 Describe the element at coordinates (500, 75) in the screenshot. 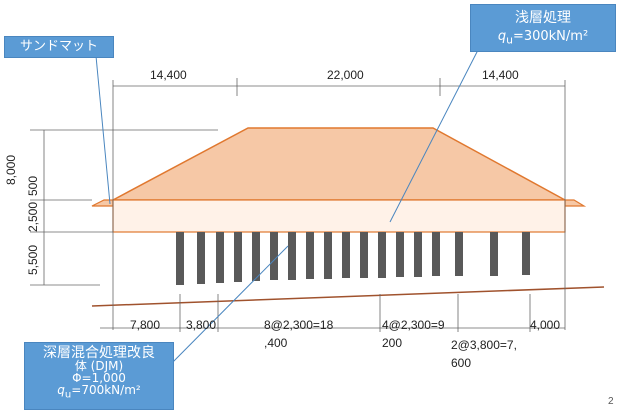

I see `top-dim-right: 14,400` at that location.